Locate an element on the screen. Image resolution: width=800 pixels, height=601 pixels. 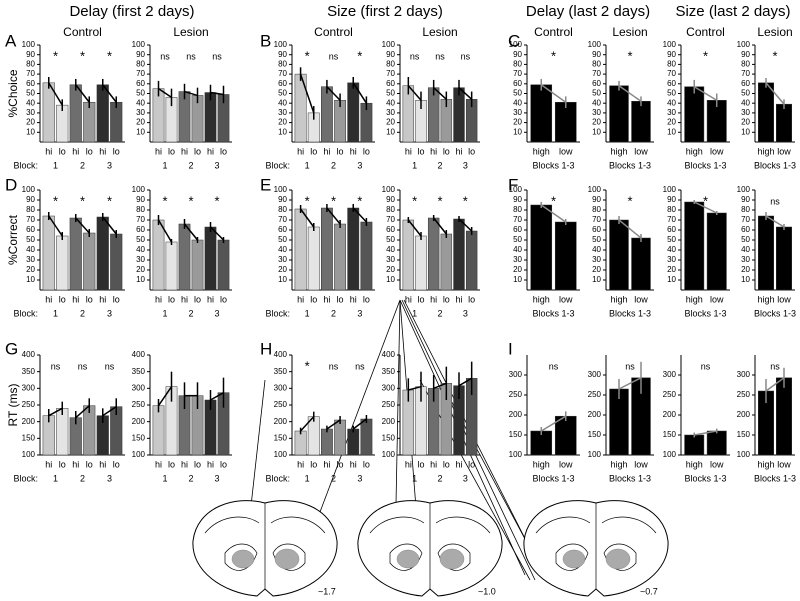
y-tick-label: 100 is located at coordinates (670, 44).